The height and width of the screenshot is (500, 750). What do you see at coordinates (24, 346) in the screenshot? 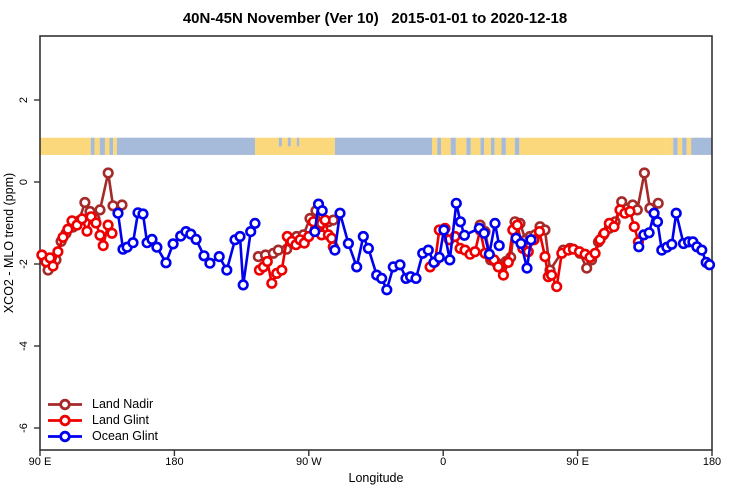
I see `y-tick-label: -4` at bounding box center [24, 346].